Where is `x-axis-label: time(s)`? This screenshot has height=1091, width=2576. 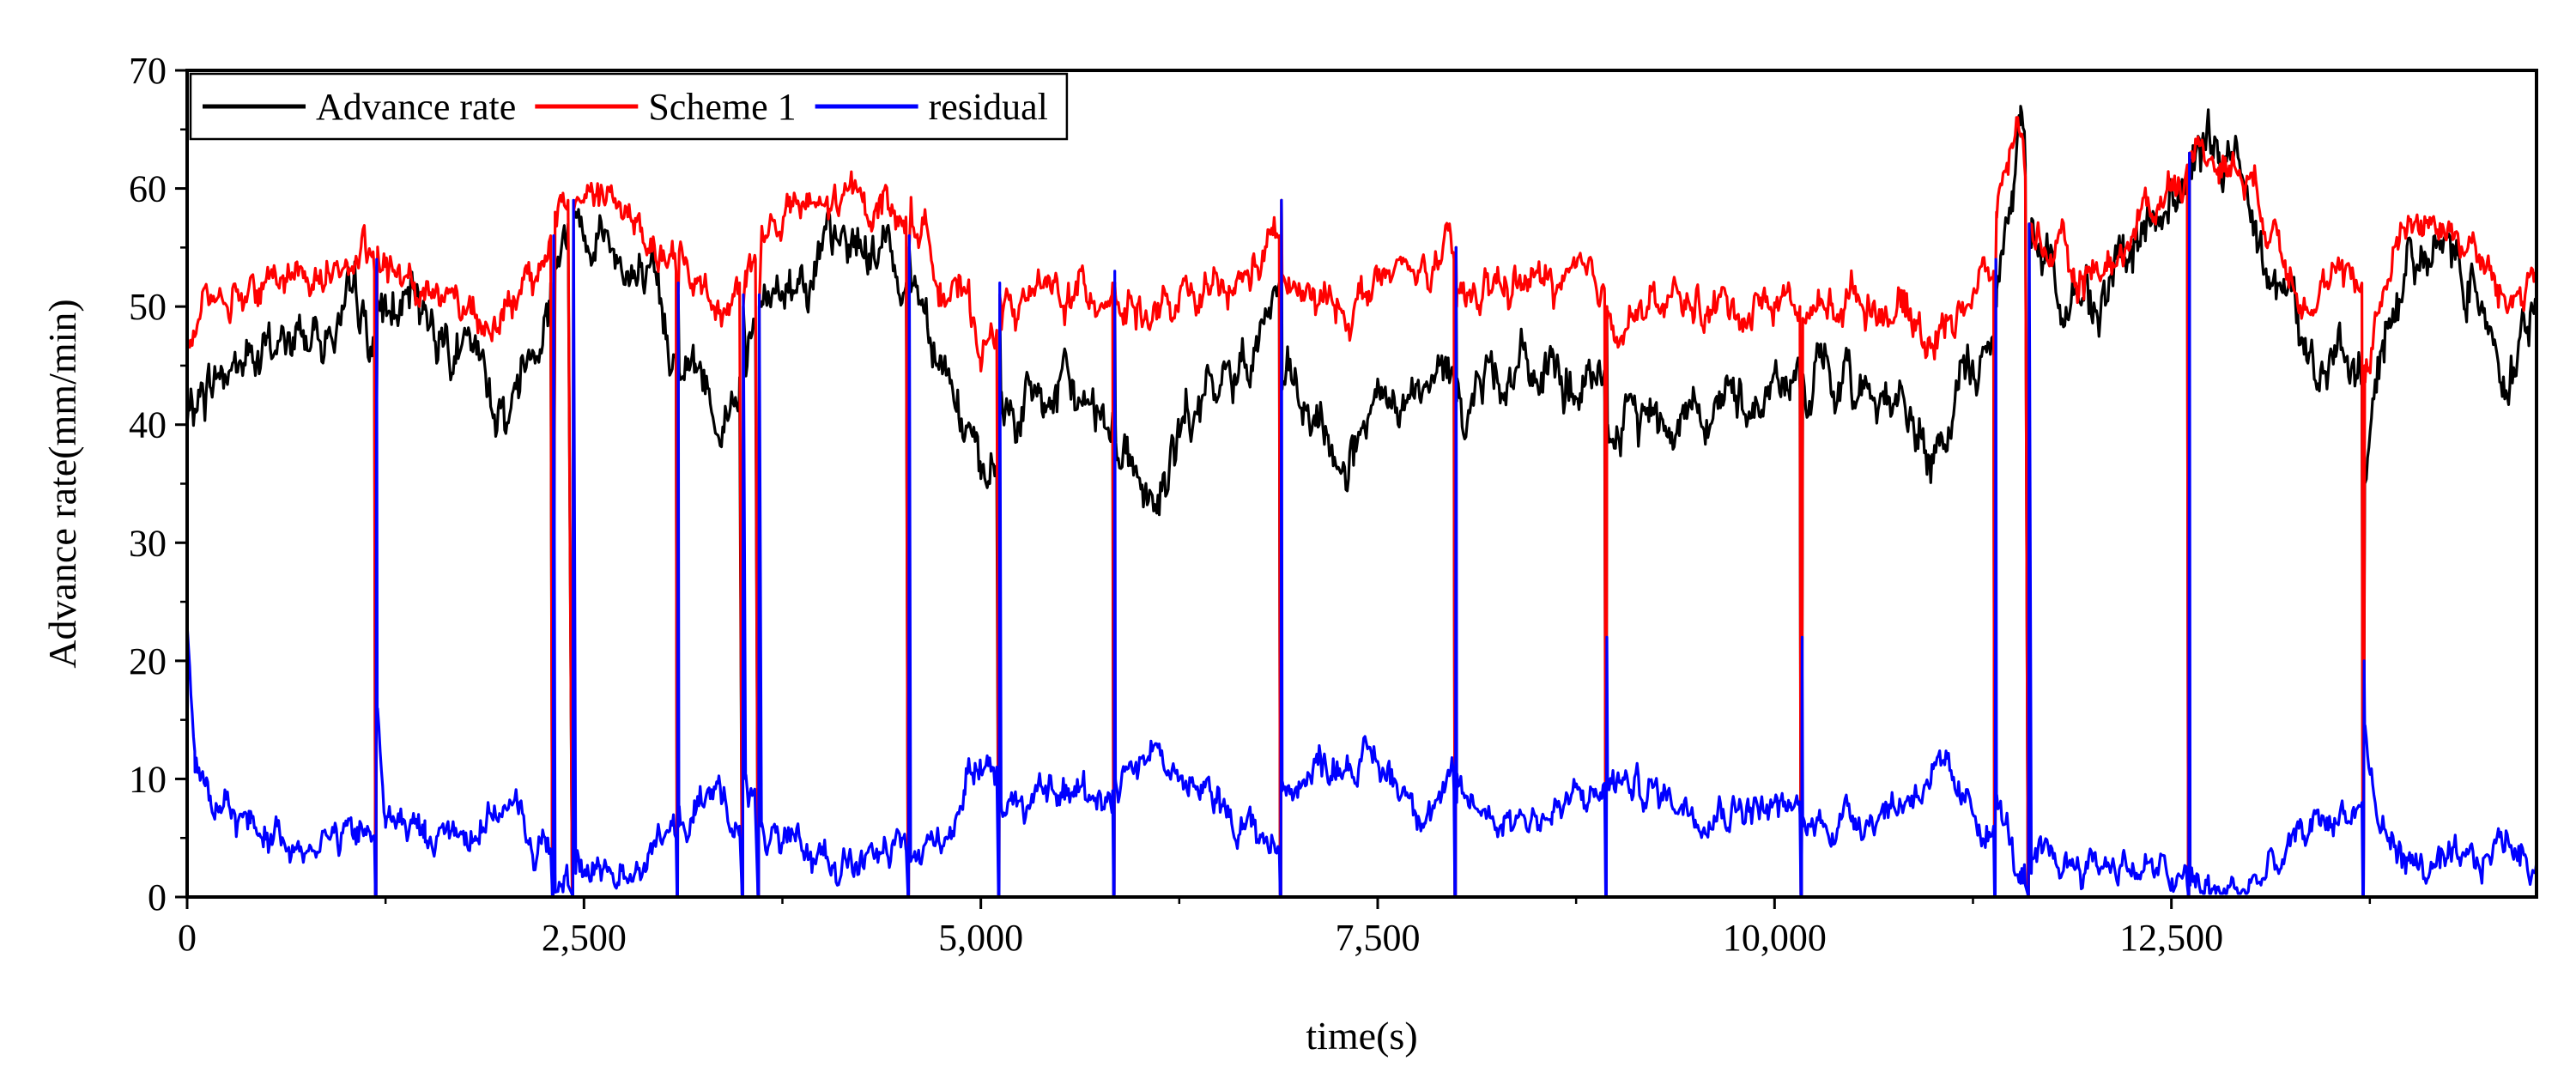
x-axis-label: time(s) is located at coordinates (1361, 1036).